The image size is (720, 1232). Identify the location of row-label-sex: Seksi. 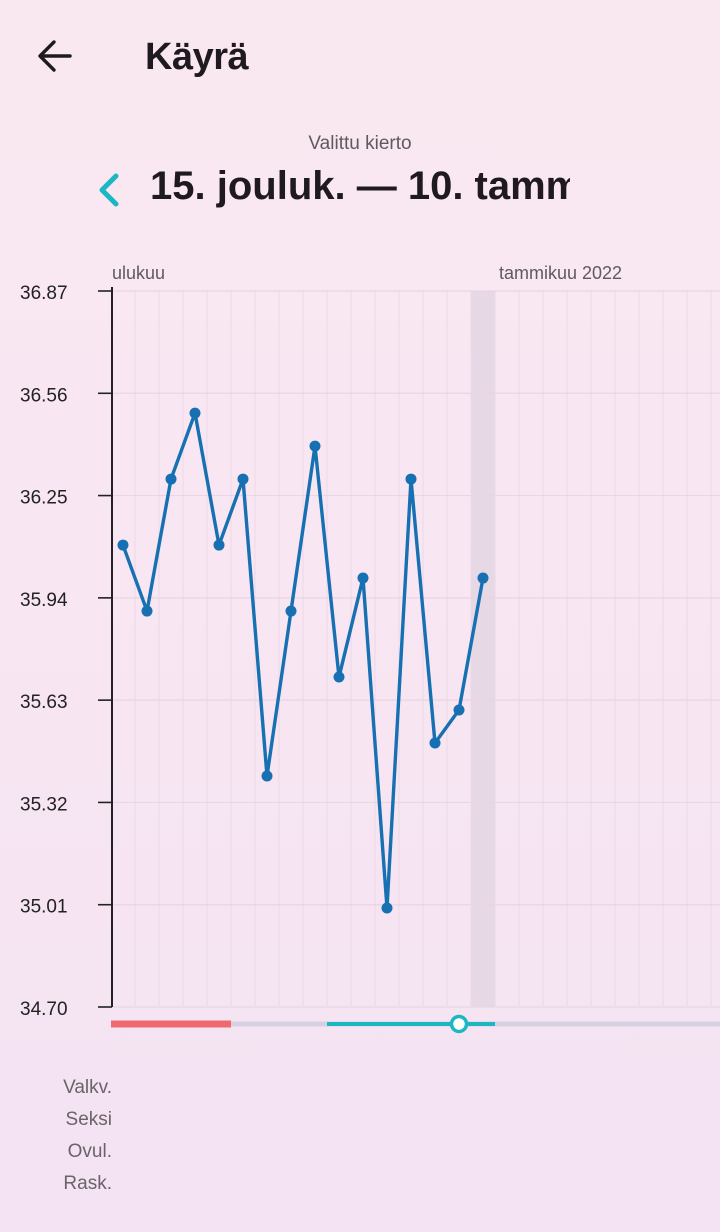
(88, 1119).